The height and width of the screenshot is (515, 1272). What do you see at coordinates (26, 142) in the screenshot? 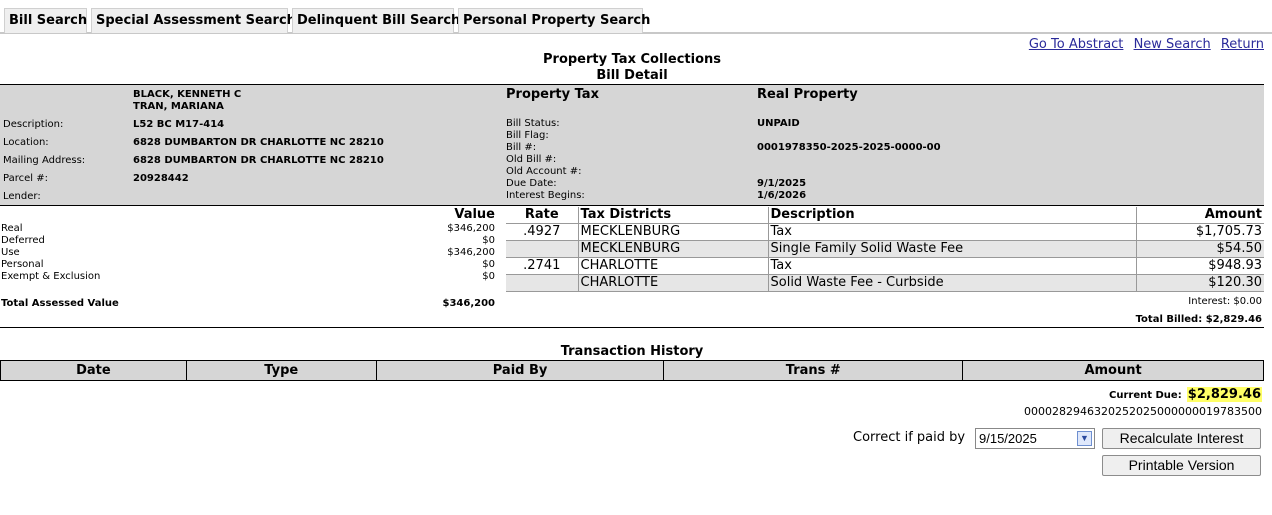
I see `location-label: Location:` at bounding box center [26, 142].